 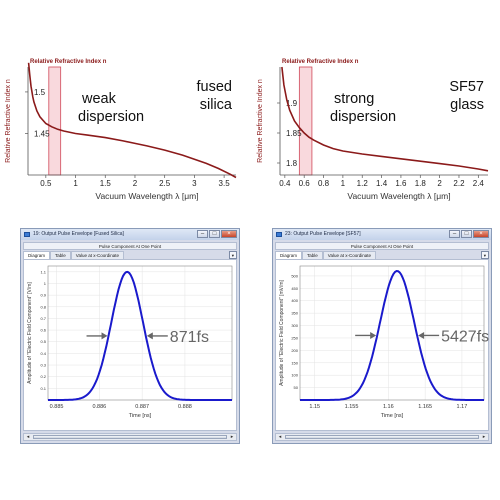 I want to click on y-tick-label: 1.85, so click(x=294, y=133).